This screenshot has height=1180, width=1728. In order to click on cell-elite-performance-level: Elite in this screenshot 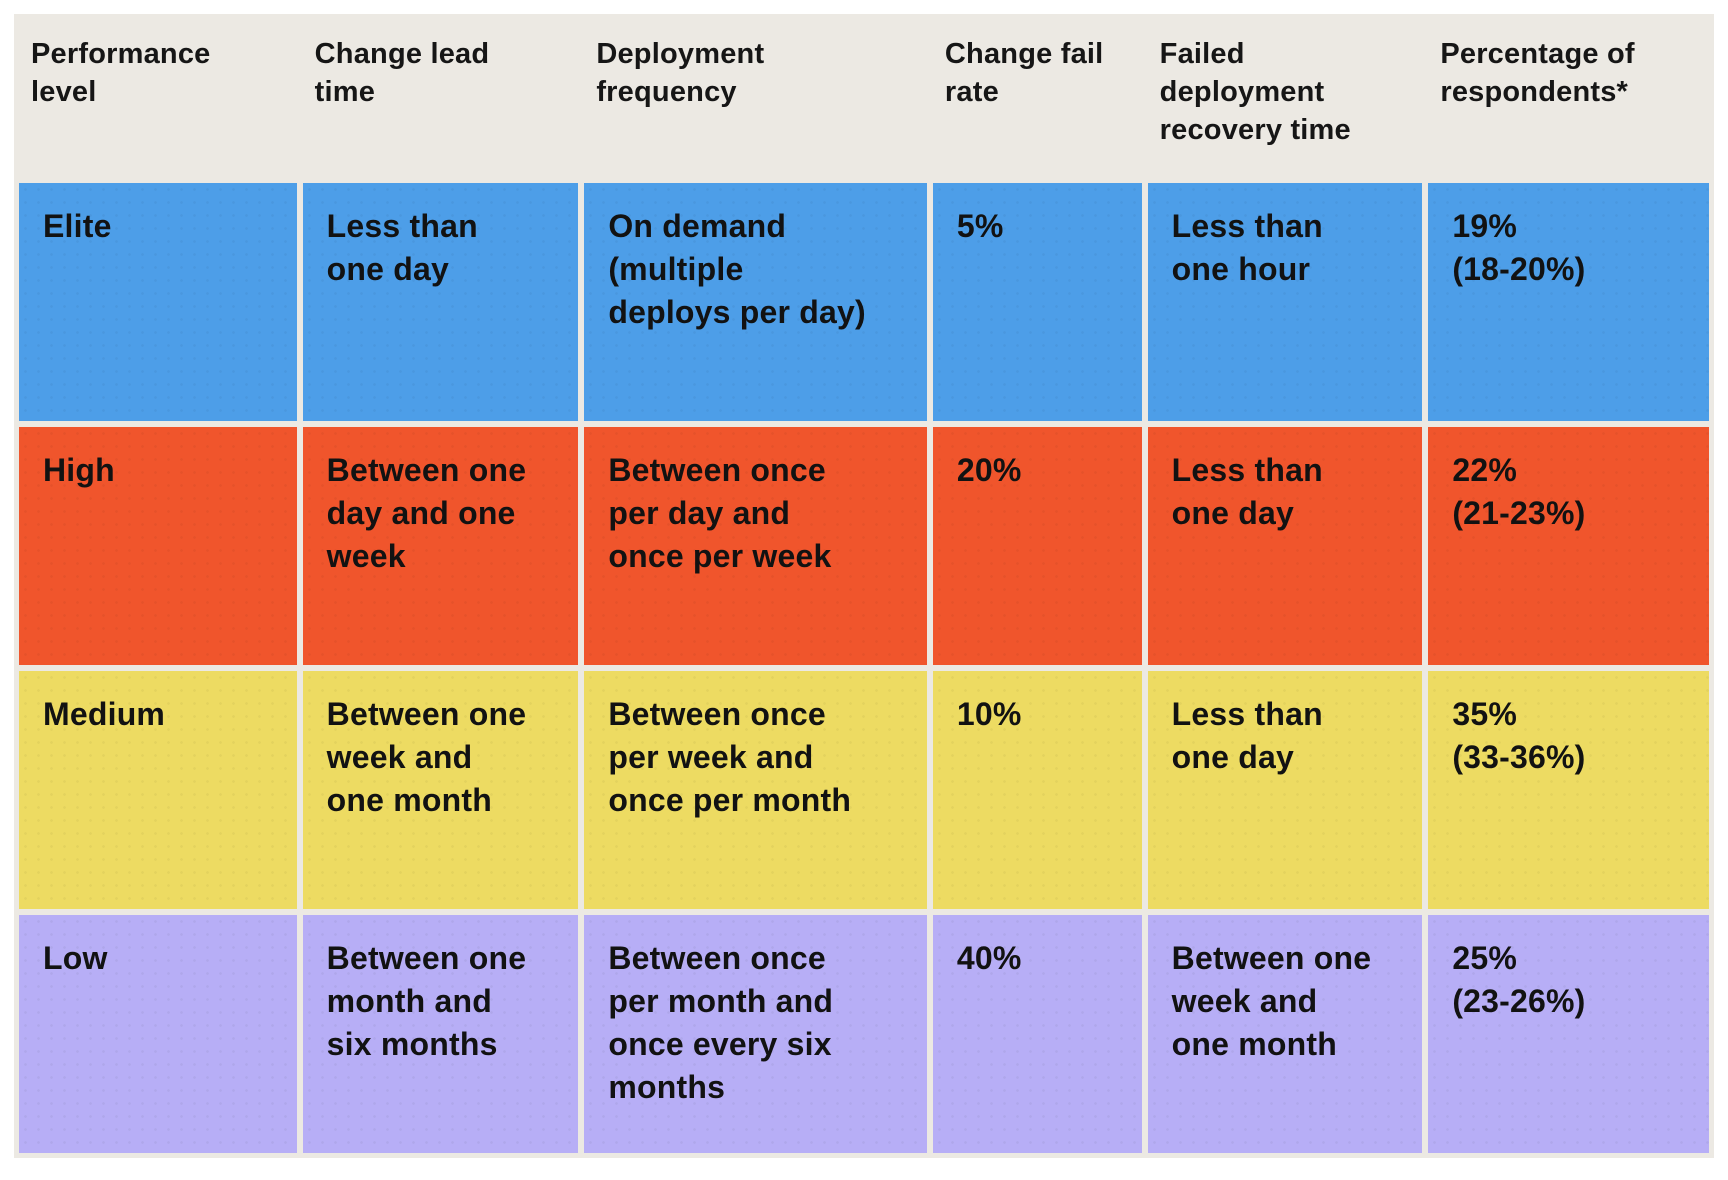, I will do `click(158, 302)`.